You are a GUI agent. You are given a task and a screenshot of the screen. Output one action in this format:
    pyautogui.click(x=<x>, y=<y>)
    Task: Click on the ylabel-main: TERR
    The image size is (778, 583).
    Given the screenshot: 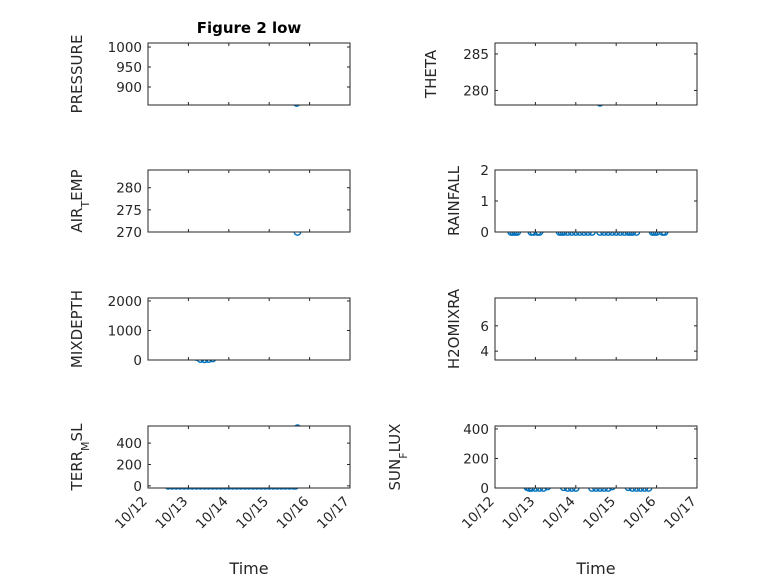 What is the action you would take?
    pyautogui.click(x=77, y=471)
    